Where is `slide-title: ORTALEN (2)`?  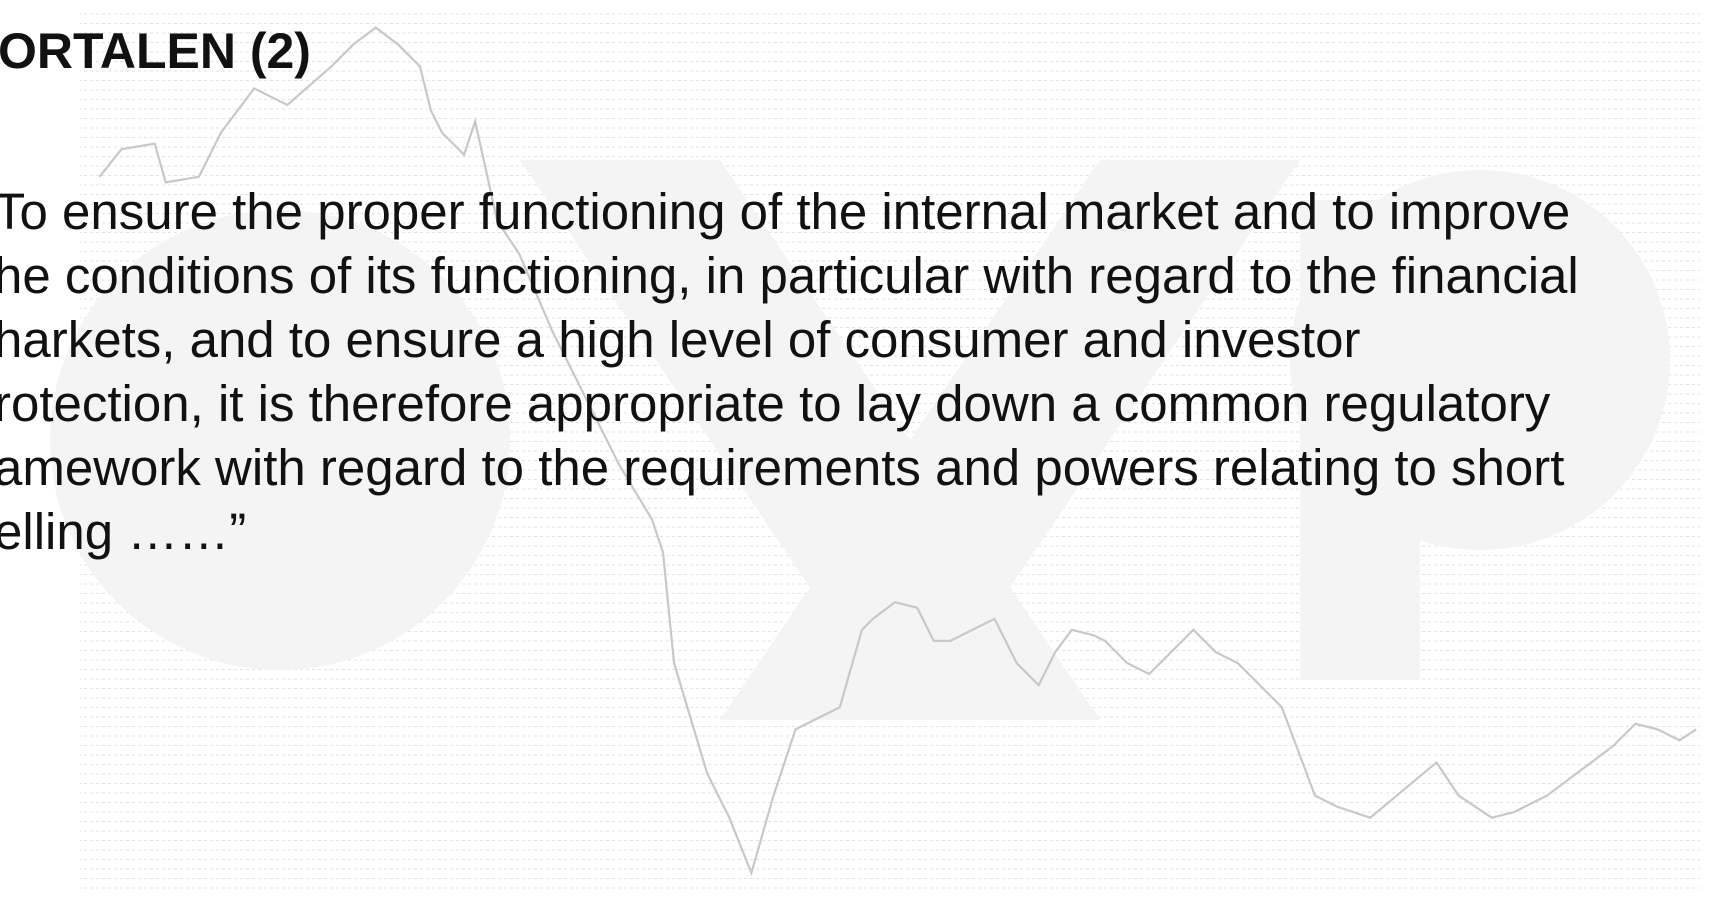 slide-title: ORTALEN (2) is located at coordinates (155, 51).